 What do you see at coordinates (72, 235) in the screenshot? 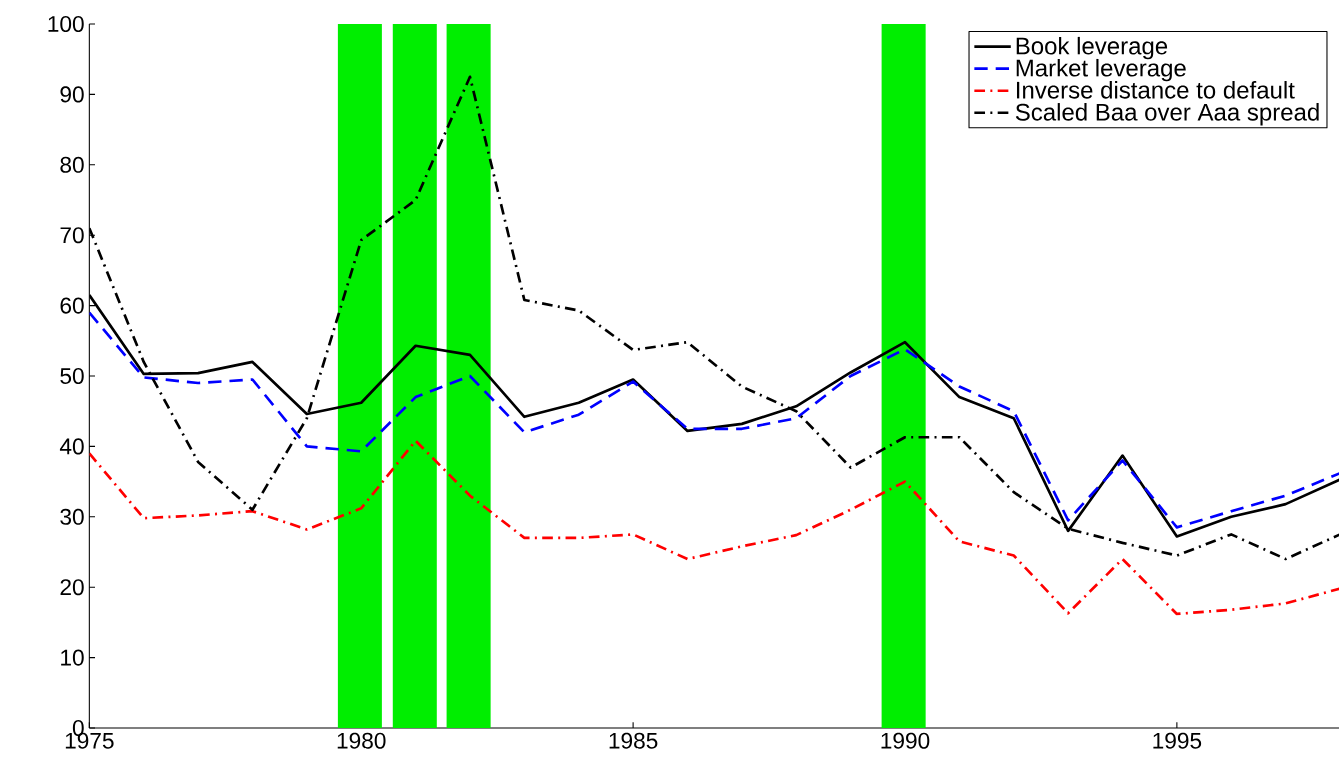
I see `y-tick-label: 70` at bounding box center [72, 235].